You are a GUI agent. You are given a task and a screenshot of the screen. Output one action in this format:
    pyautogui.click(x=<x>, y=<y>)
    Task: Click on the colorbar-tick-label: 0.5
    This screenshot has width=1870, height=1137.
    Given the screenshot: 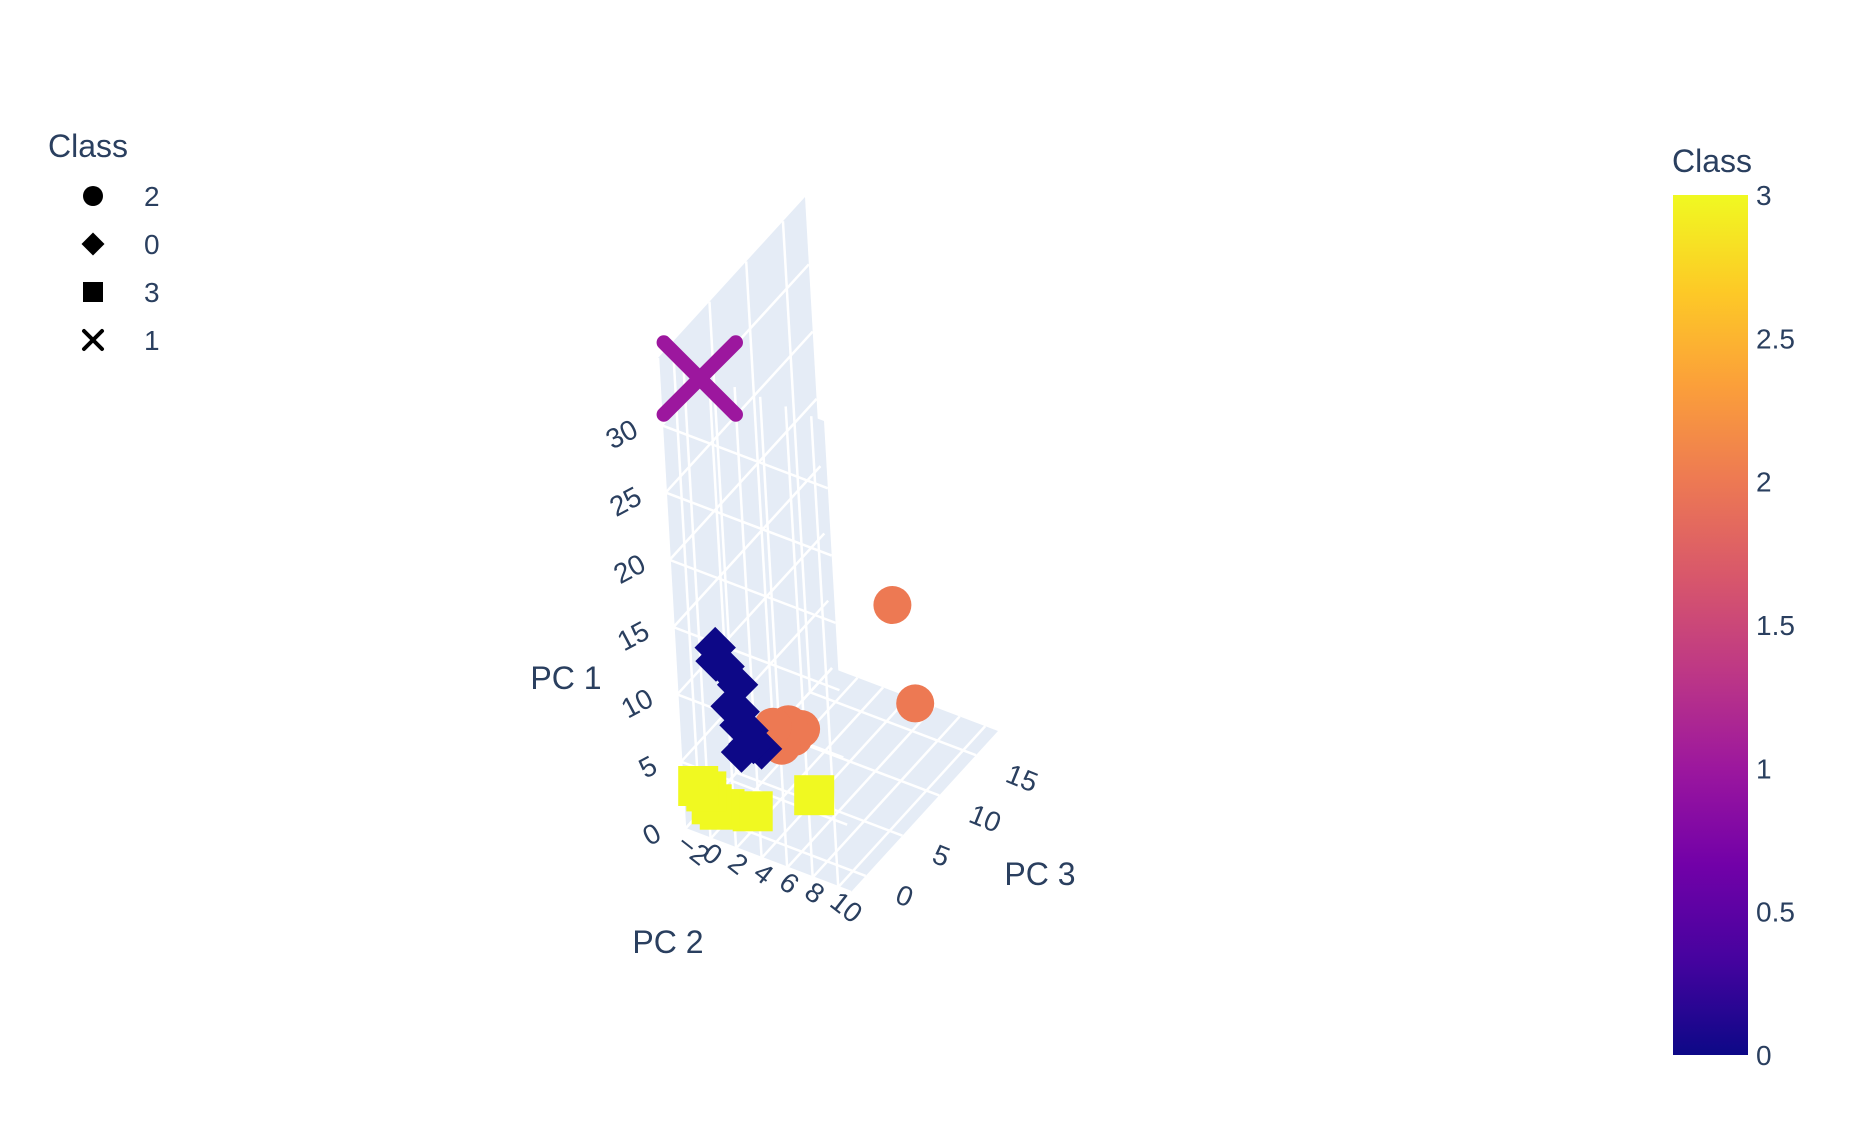 What is the action you would take?
    pyautogui.click(x=1775, y=912)
    